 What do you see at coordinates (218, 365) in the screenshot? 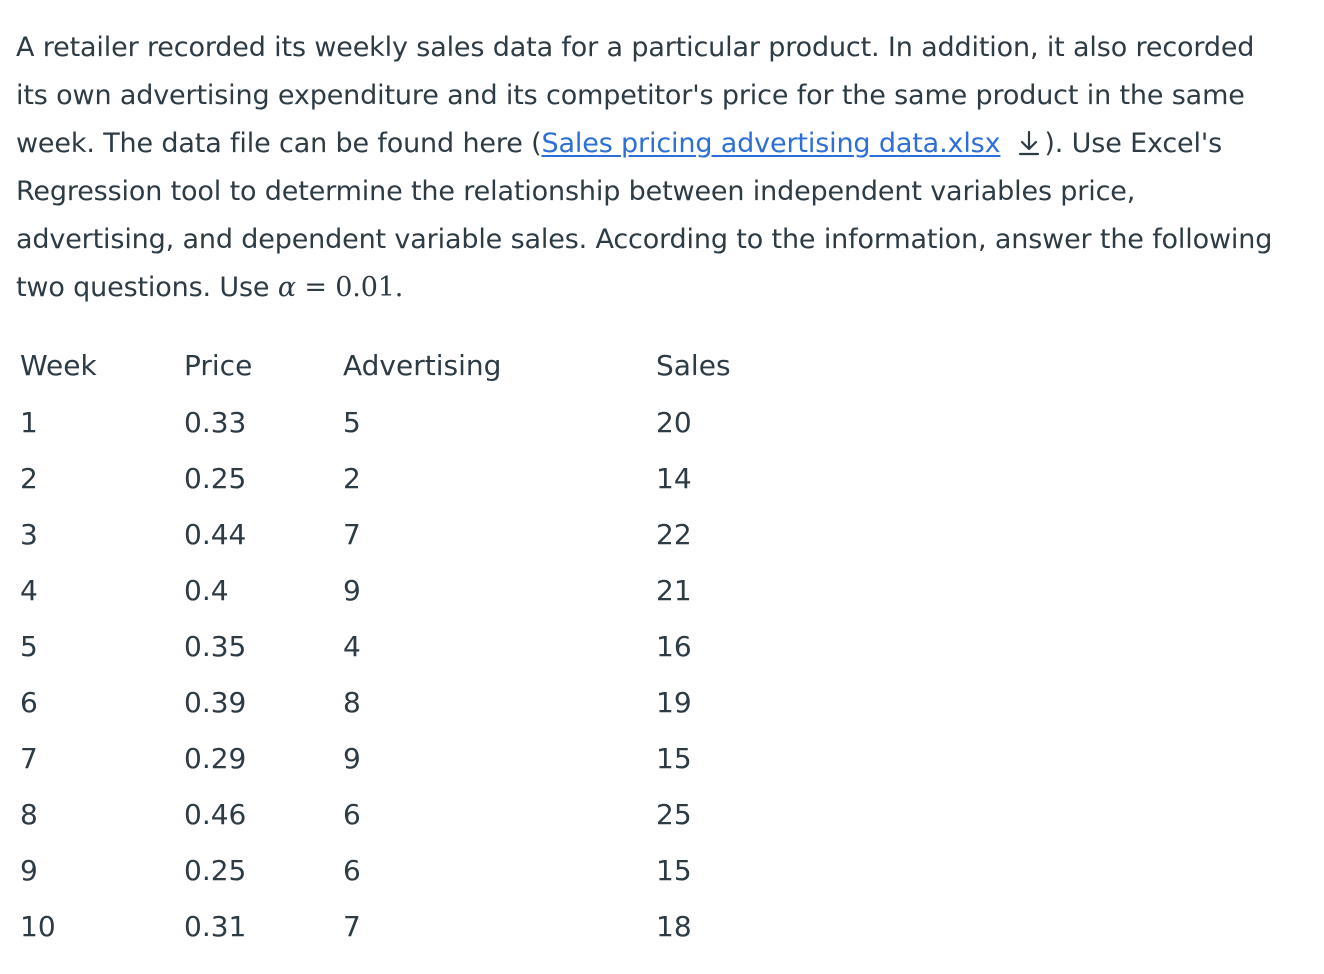
I see `header-price: Price` at bounding box center [218, 365].